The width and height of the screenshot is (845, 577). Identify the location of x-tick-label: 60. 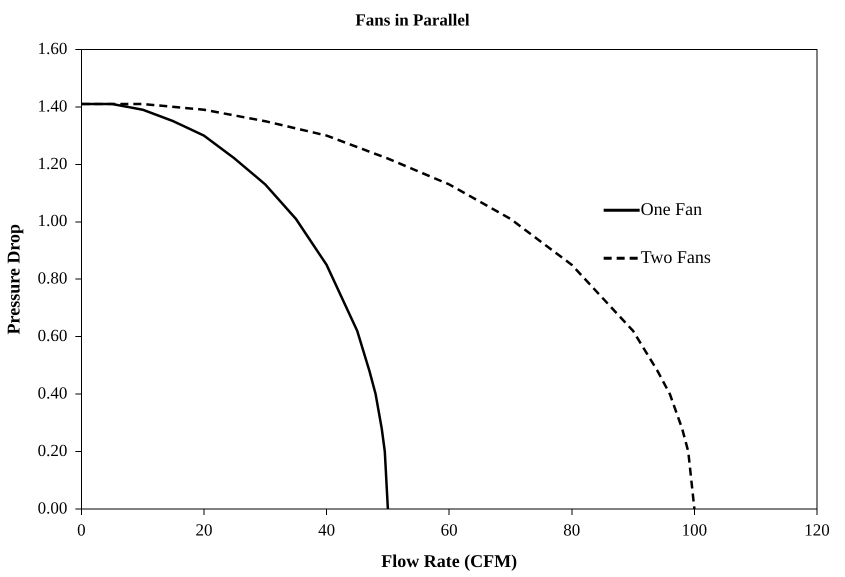
(449, 530).